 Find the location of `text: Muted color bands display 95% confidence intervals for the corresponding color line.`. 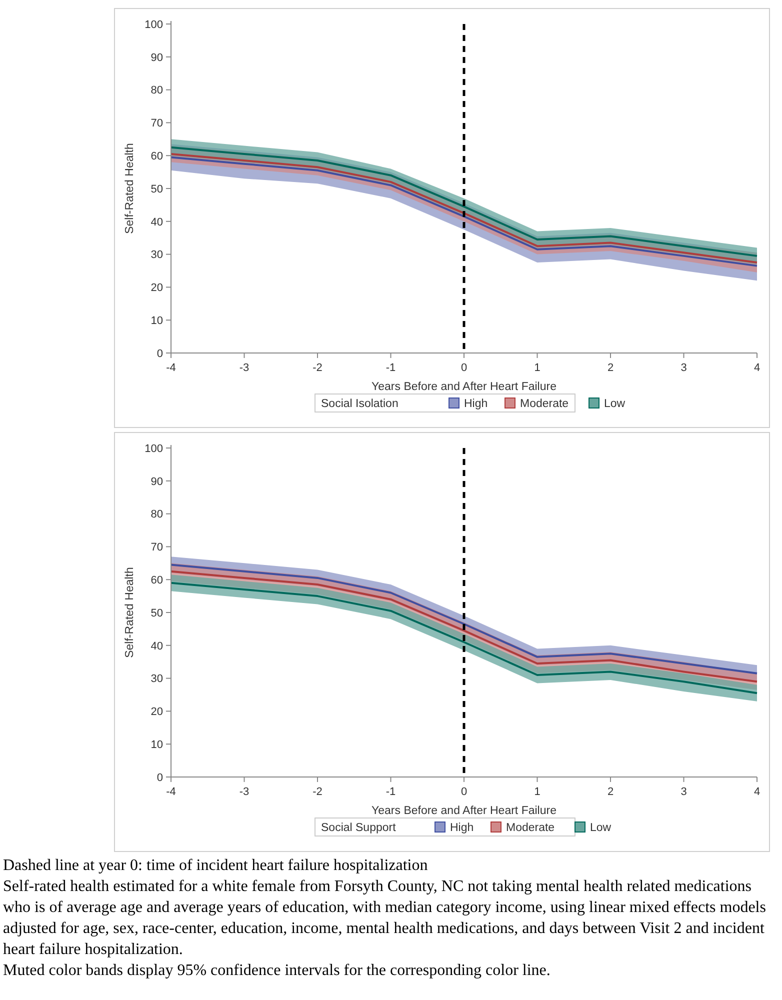

text: Muted color bands display 95% confidence intervals for the corresponding color line. is located at coordinates (277, 971).